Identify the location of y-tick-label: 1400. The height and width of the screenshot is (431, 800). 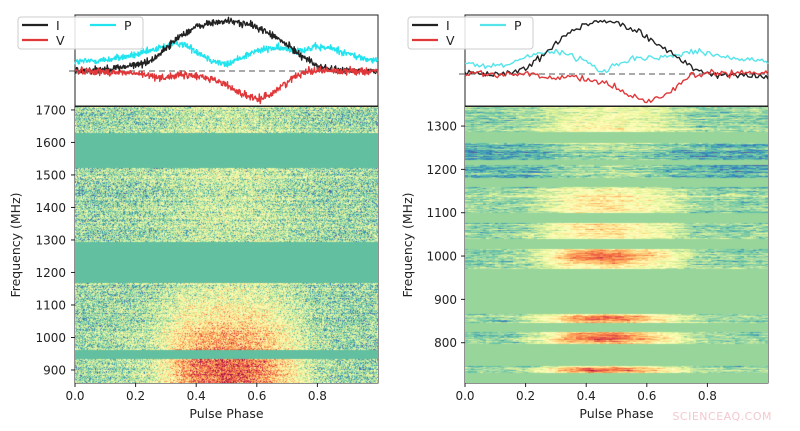
(50, 208).